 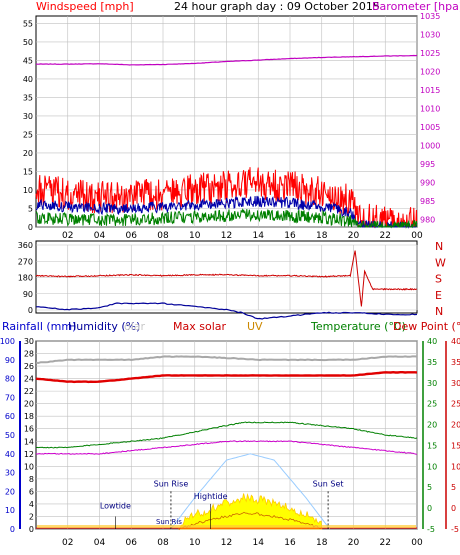 What do you see at coordinates (455, 425) in the screenshot?
I see `dew-point-y-tick-label: 20` at bounding box center [455, 425].